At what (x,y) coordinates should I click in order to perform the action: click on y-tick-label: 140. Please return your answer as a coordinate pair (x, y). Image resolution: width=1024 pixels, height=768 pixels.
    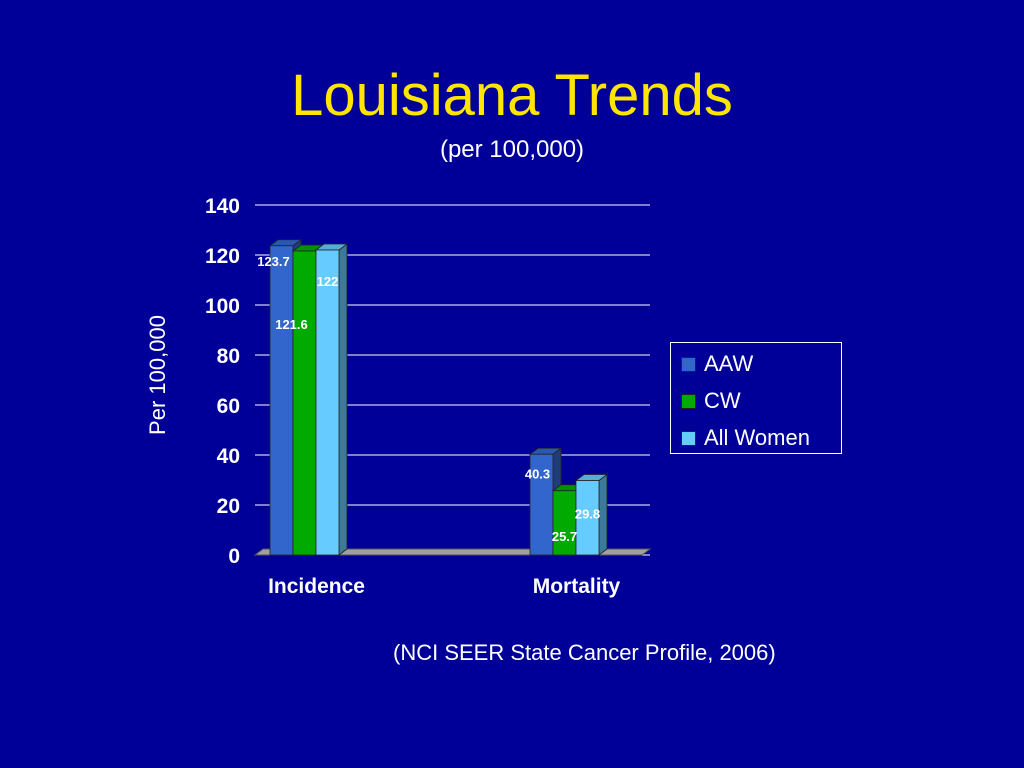
    Looking at the image, I should click on (222, 206).